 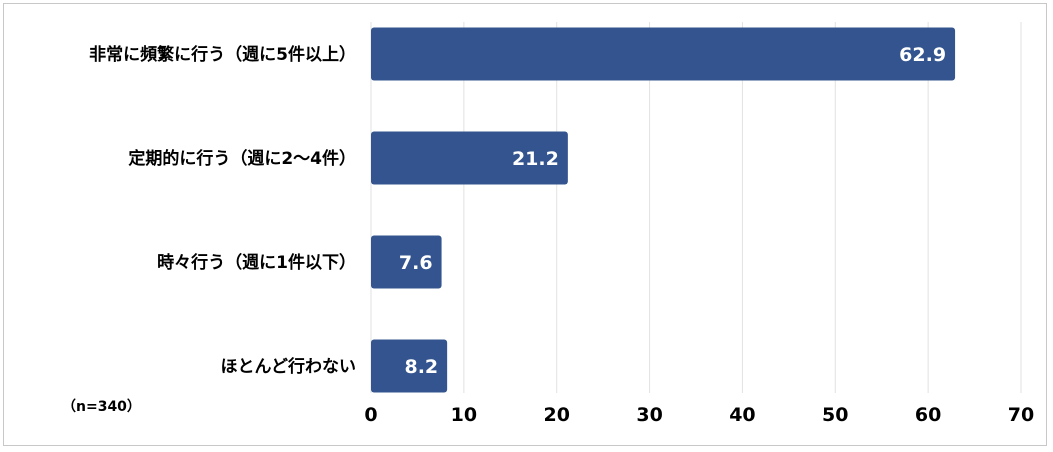 I want to click on category-label-3: 時々行う（週に1件以下）, so click(x=256, y=262).